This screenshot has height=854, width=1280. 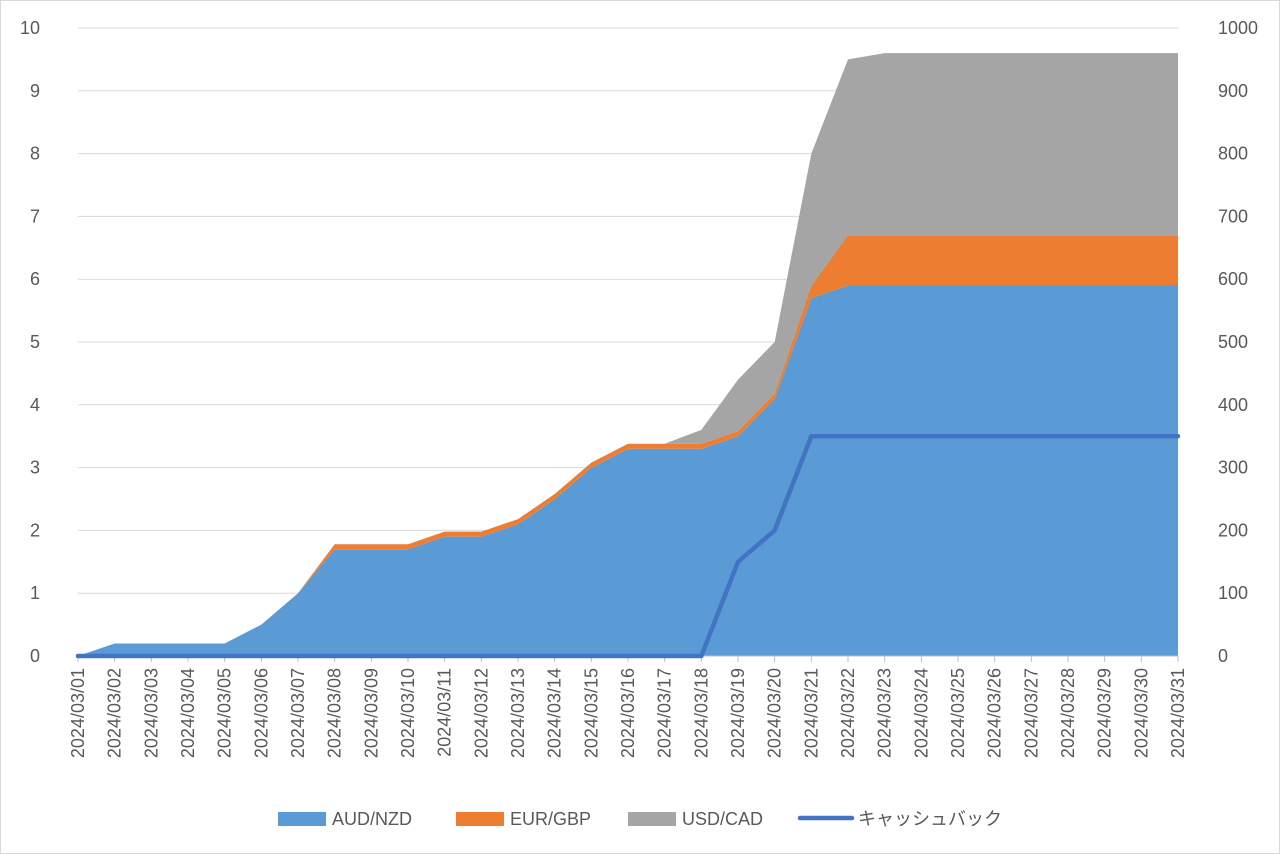 I want to click on x-tick-label: 2024/03/03, so click(x=151, y=713).